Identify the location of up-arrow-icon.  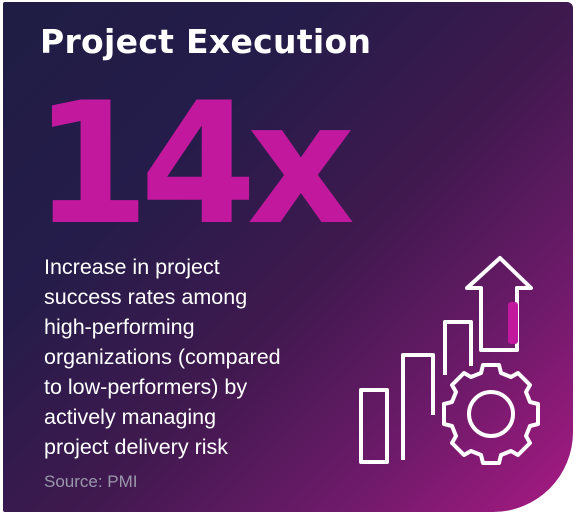
(499, 304).